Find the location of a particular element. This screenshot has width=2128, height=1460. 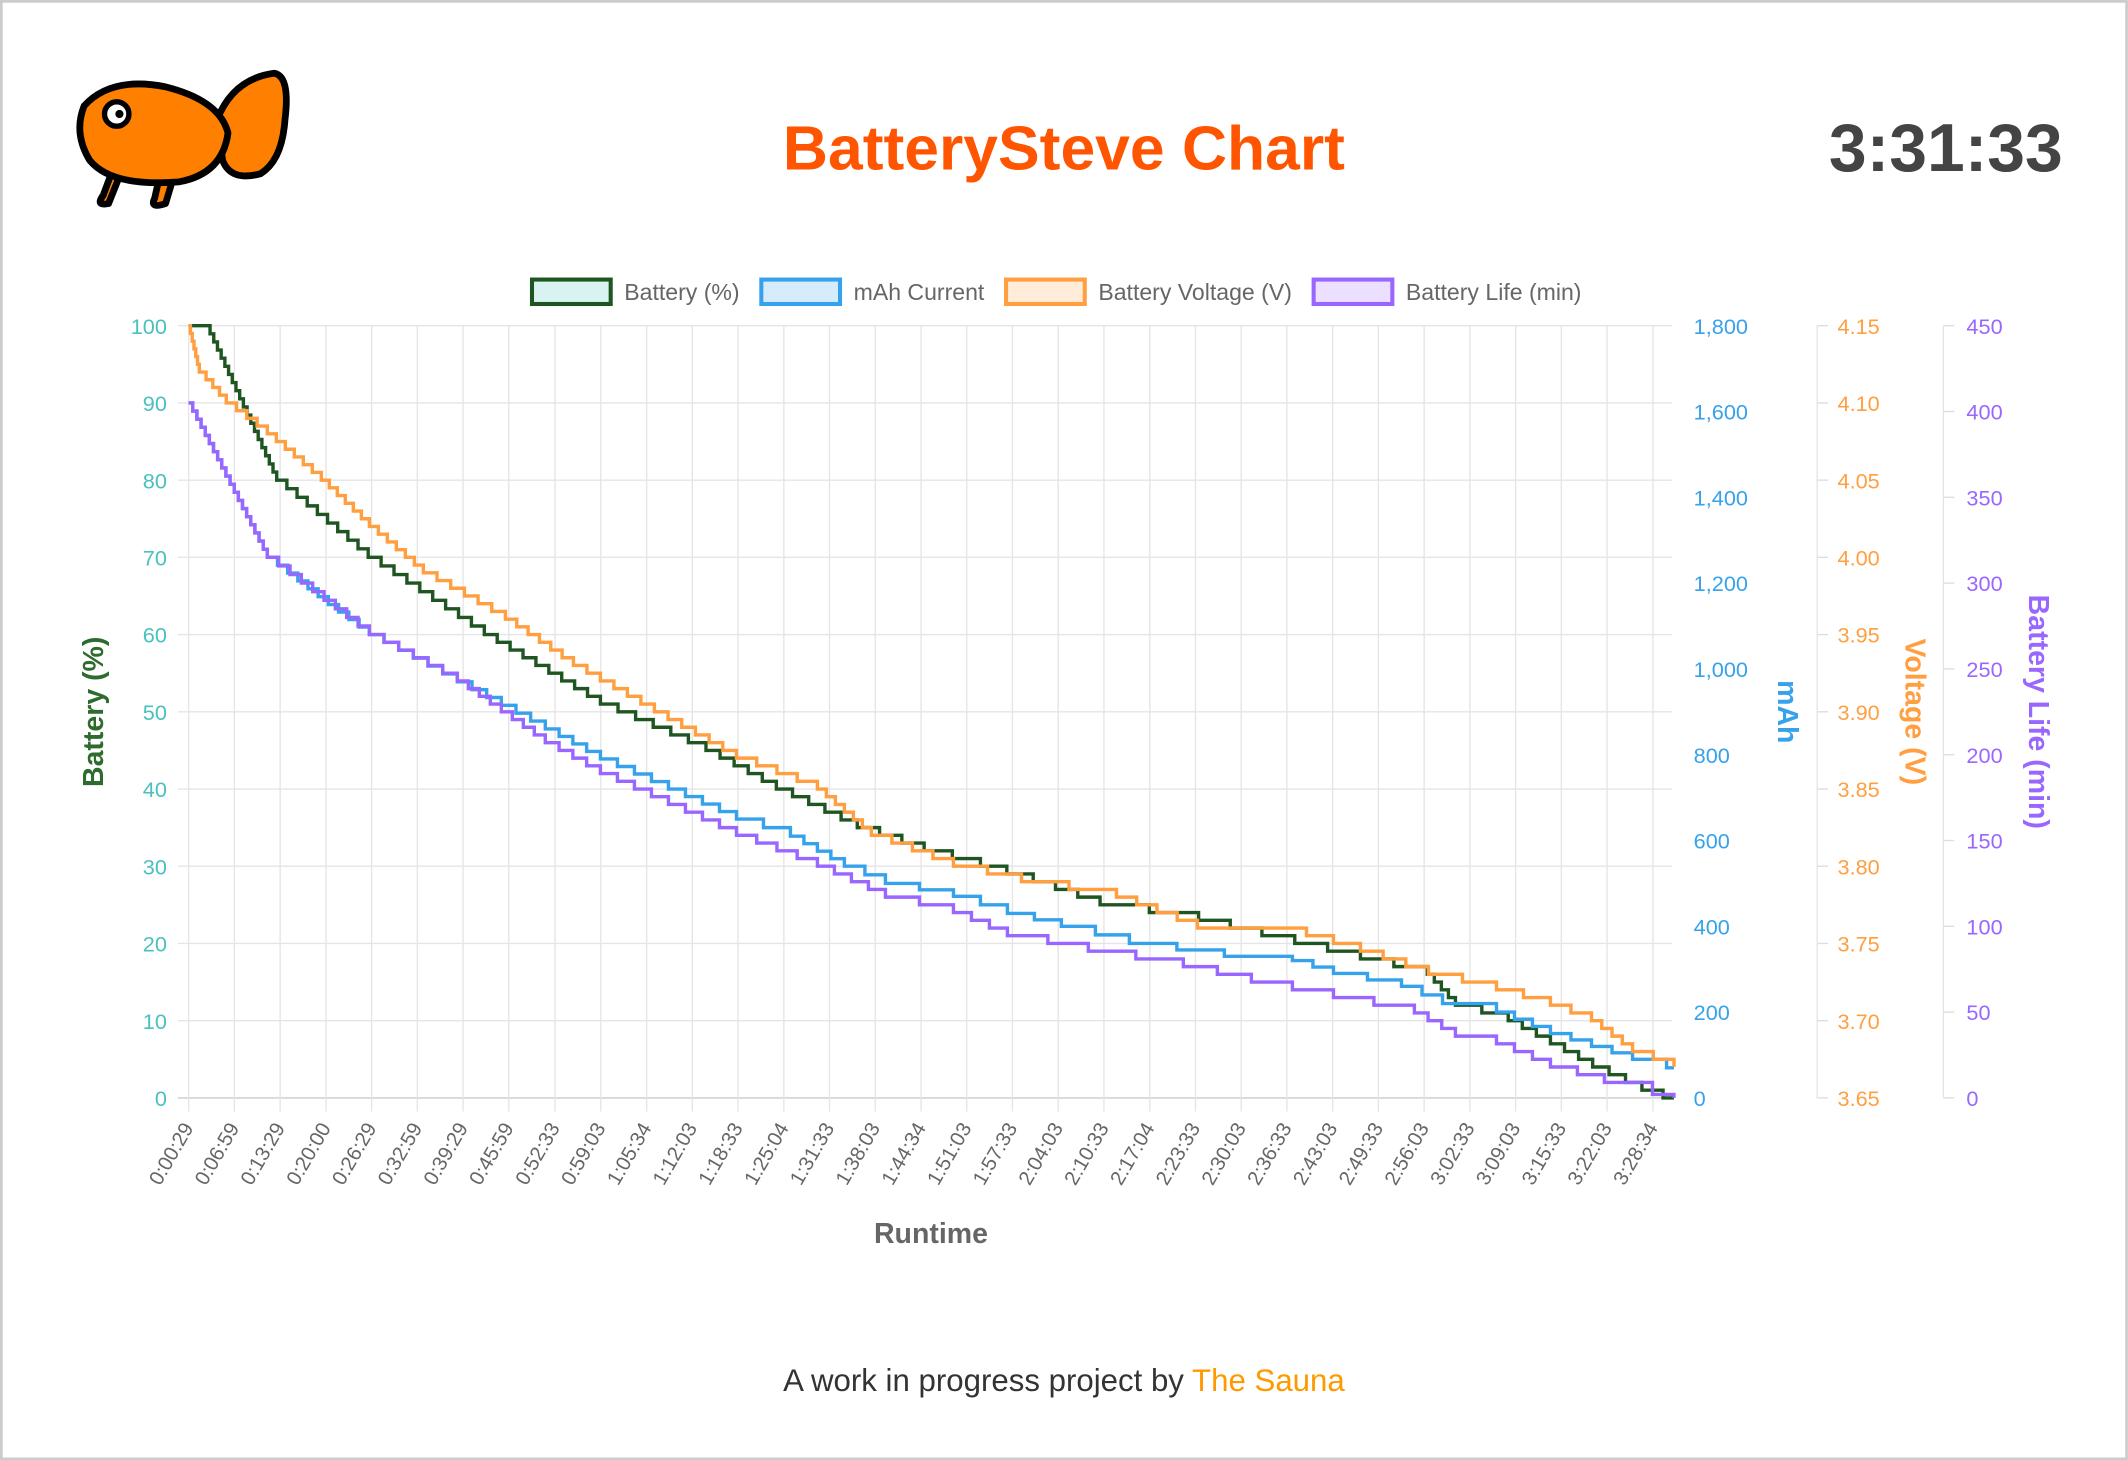

goldfish-logo is located at coordinates (183, 139).